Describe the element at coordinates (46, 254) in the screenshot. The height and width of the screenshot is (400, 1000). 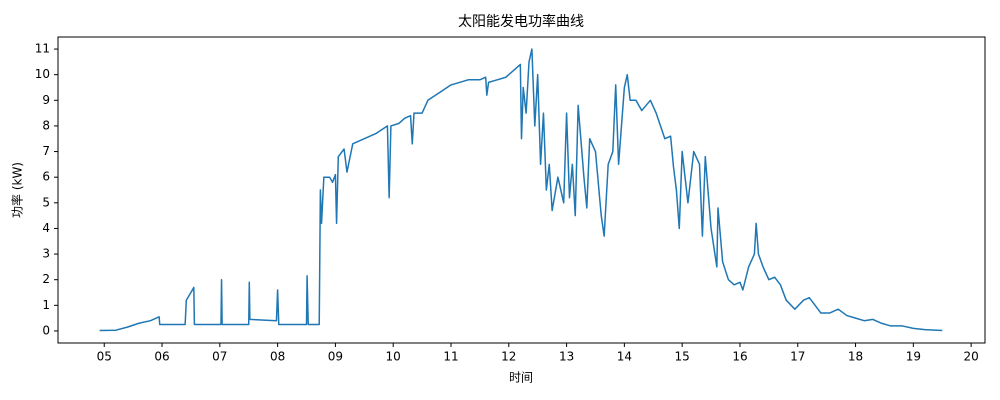
I see `y-tick-label: 3` at that location.